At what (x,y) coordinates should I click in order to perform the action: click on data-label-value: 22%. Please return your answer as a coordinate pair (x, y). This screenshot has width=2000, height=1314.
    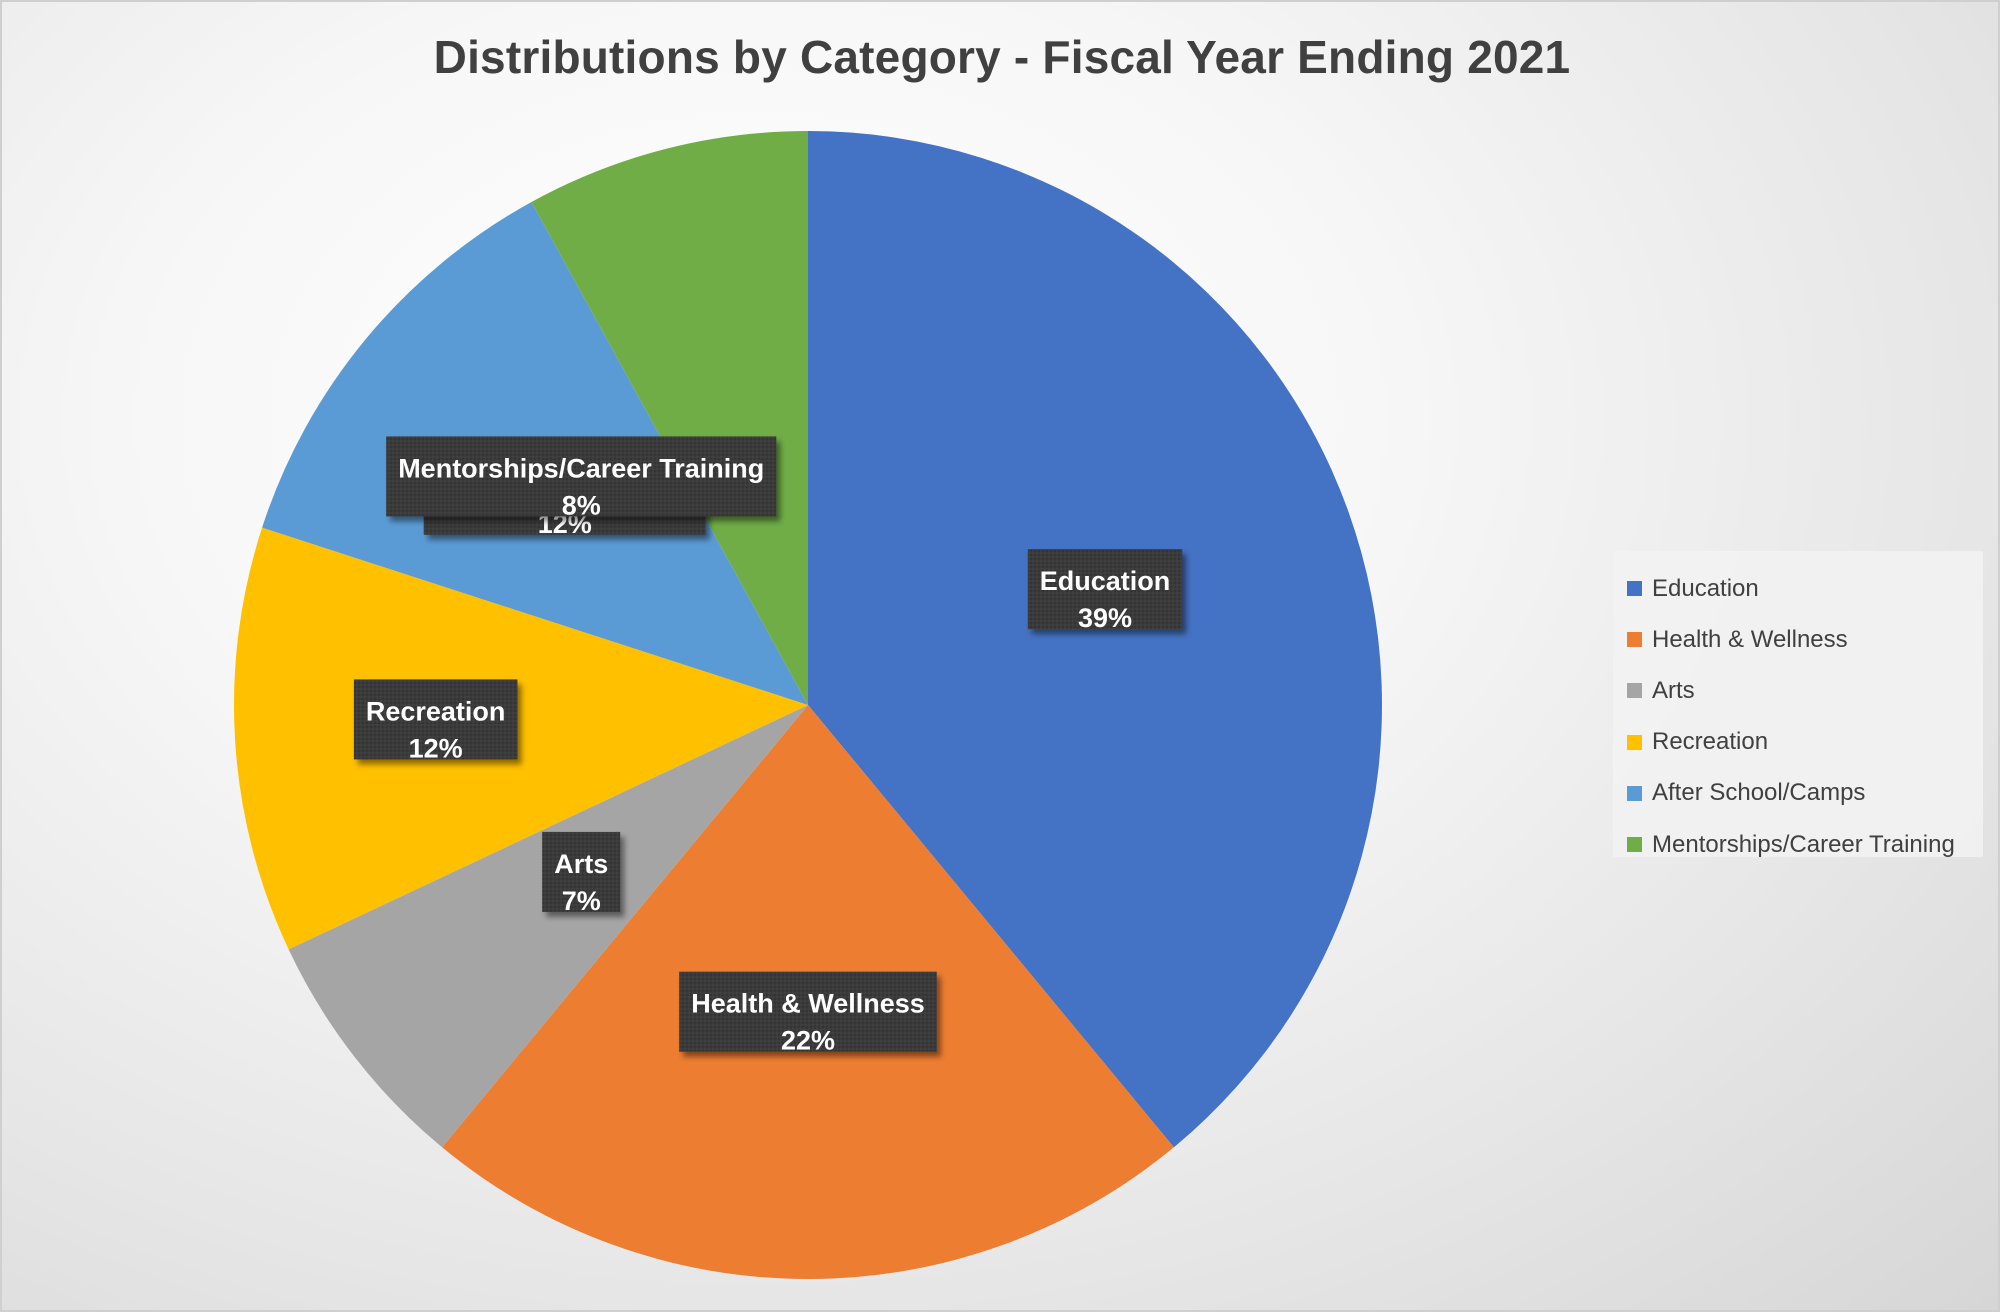
    Looking at the image, I should click on (808, 1041).